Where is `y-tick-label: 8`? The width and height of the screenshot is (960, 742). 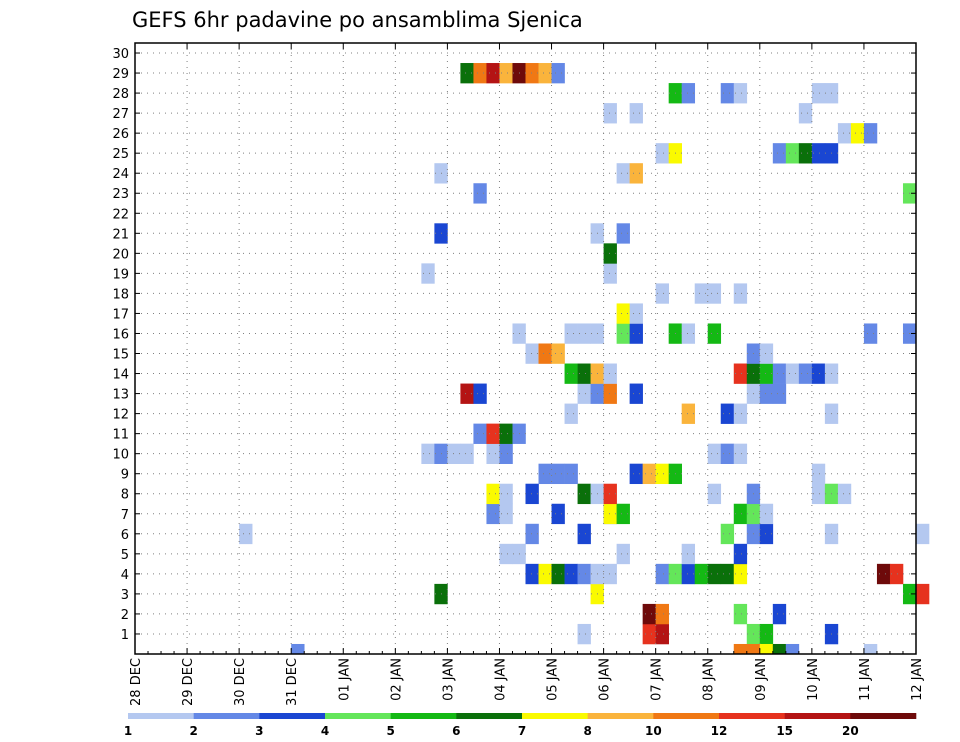 y-tick-label: 8 is located at coordinates (125, 495).